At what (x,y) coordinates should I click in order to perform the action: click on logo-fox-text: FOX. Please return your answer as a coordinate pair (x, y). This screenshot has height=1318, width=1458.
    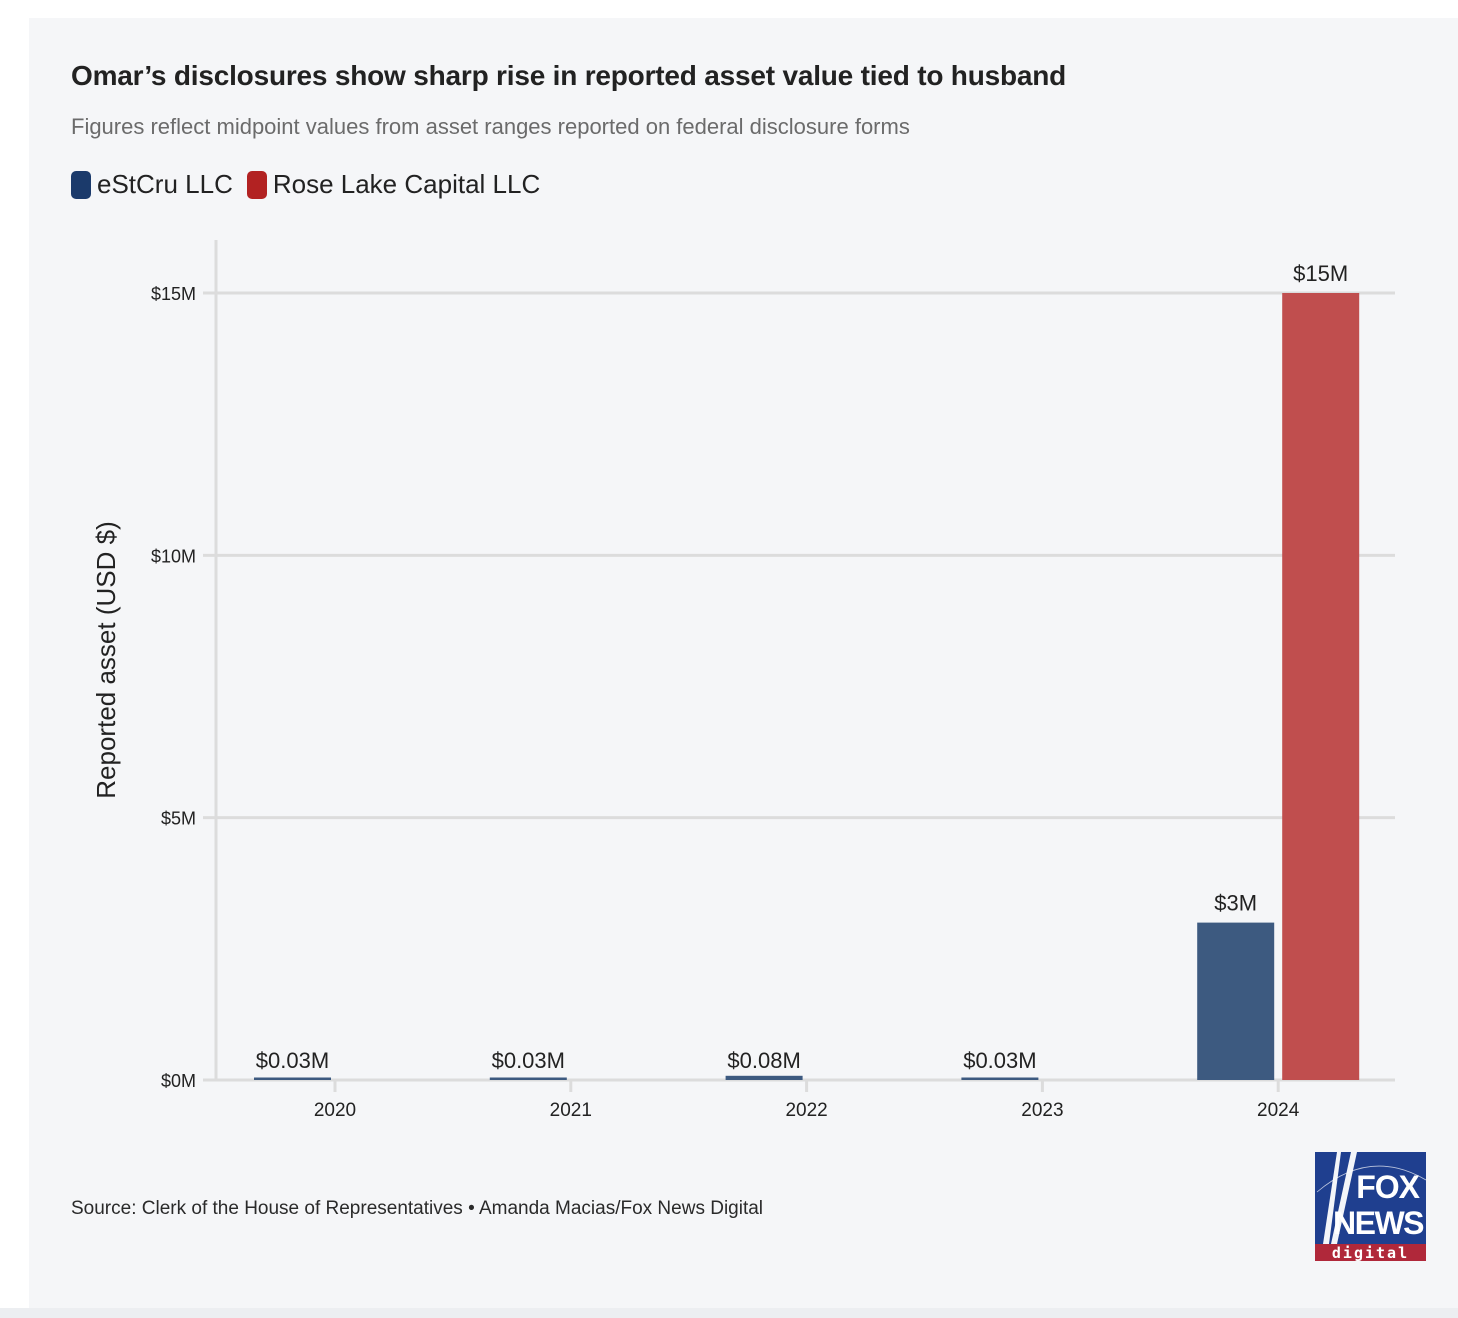
    Looking at the image, I should click on (1388, 1187).